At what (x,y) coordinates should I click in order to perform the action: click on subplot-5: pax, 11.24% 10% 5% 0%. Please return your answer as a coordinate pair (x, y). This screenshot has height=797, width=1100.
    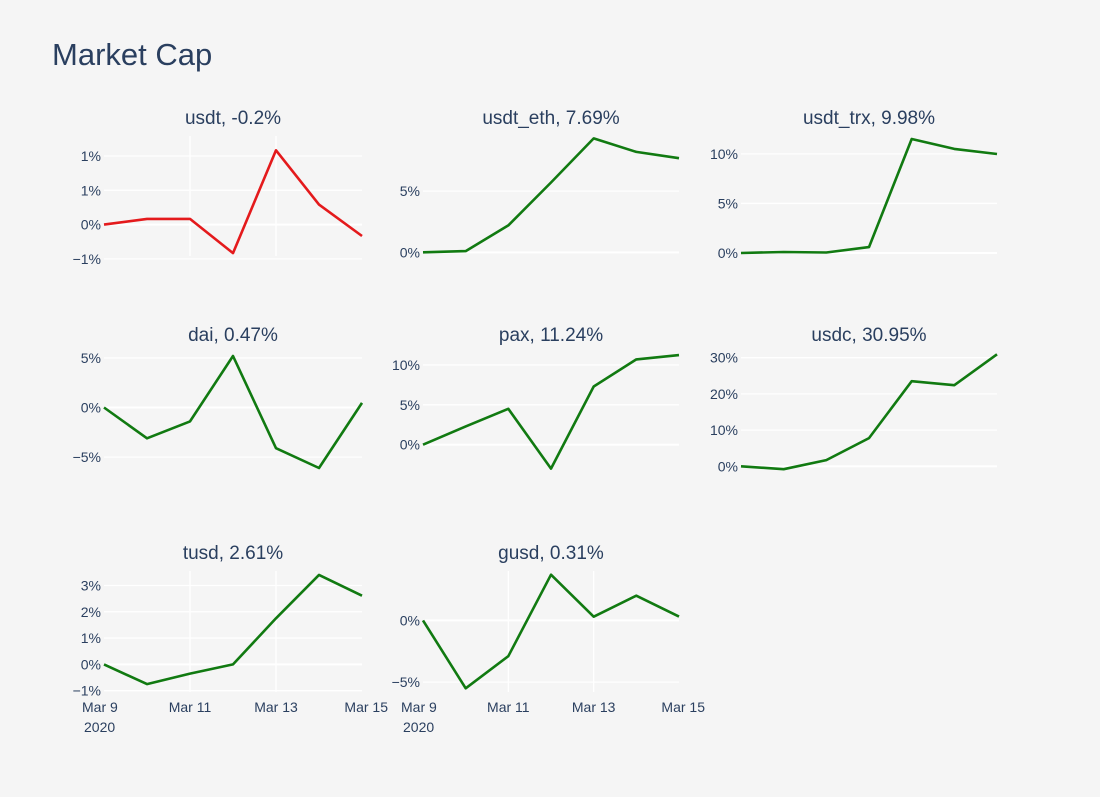
    Looking at the image, I should click on (536, 397).